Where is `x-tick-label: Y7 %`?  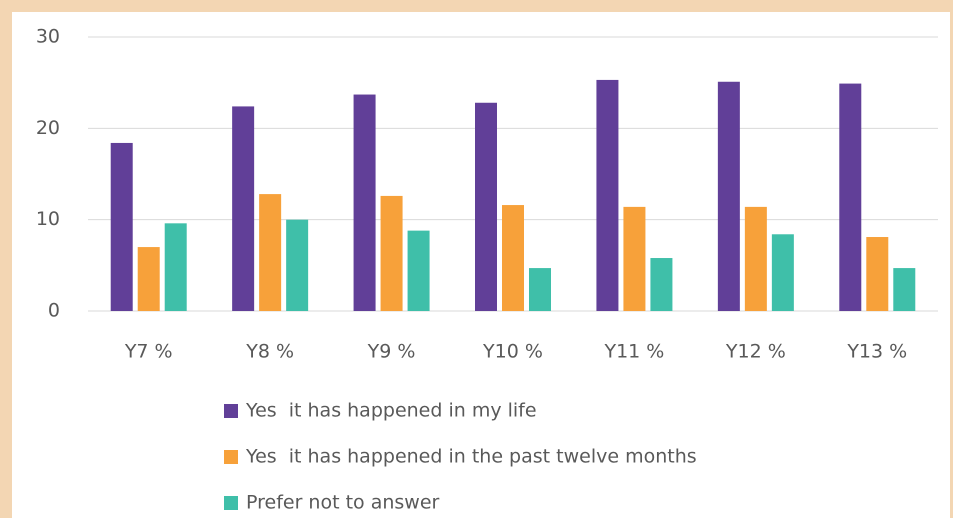
x-tick-label: Y7 % is located at coordinates (148, 352).